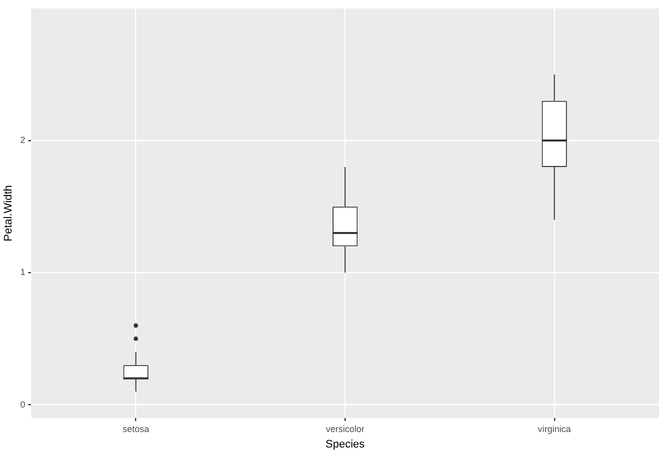  I want to click on y-axis-title: Petal.Width, so click(8, 213).